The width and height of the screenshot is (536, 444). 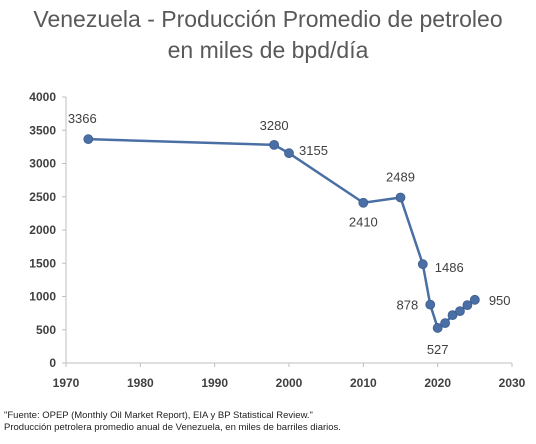 What do you see at coordinates (500, 300) in the screenshot?
I see `data-label: 950` at bounding box center [500, 300].